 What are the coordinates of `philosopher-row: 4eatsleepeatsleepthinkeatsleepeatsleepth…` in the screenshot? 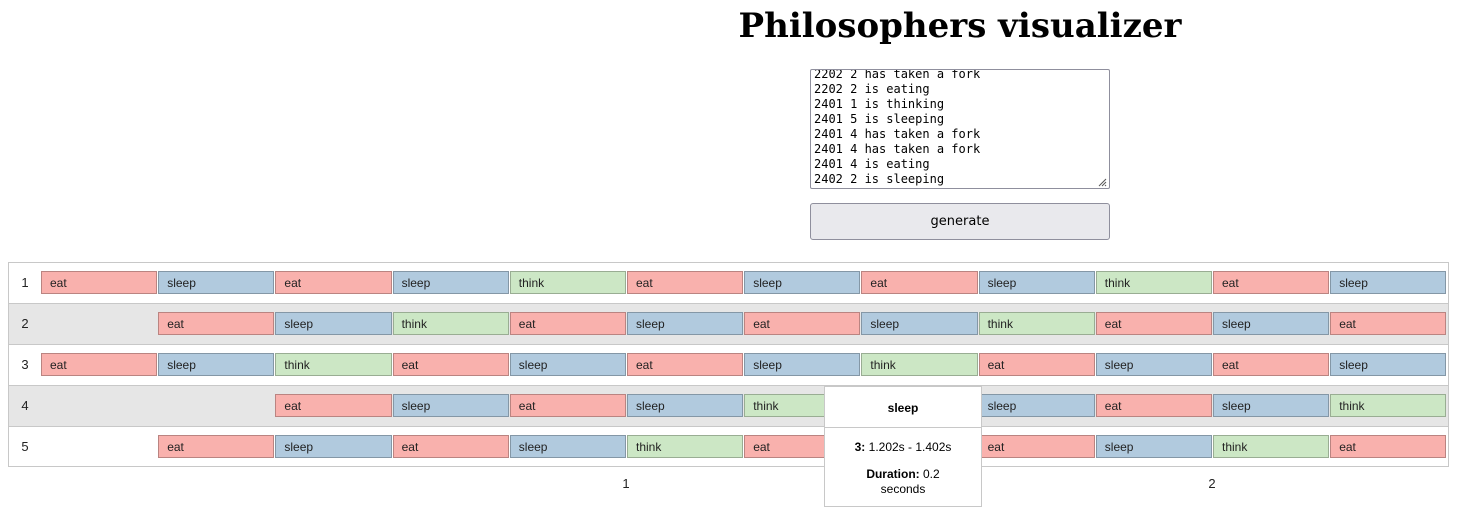 It's located at (728, 406).